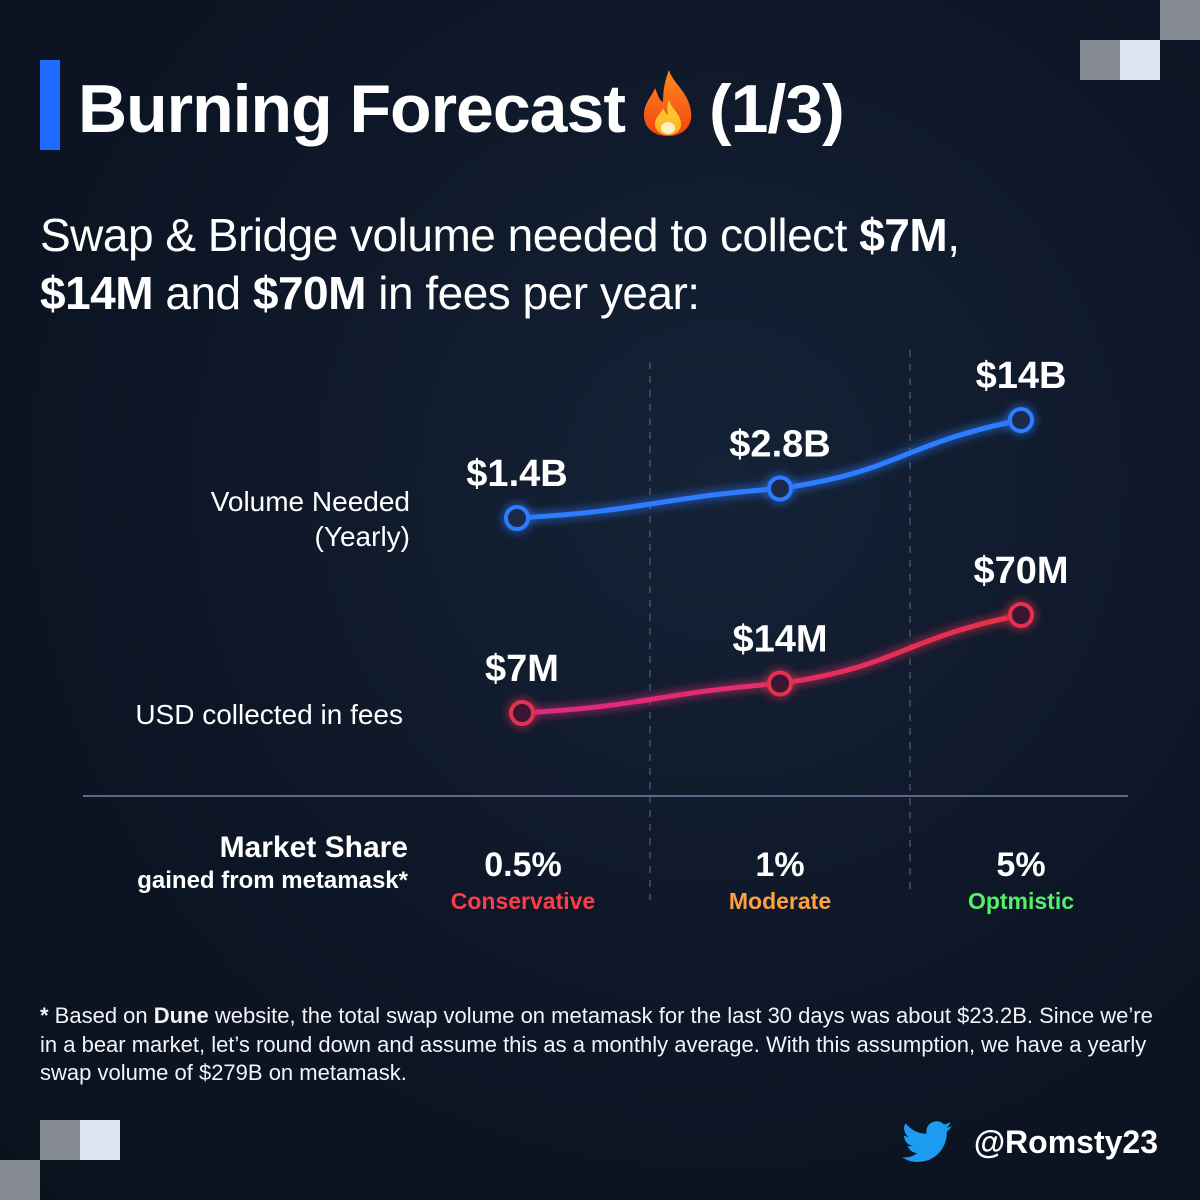 The image size is (1200, 1200). I want to click on data-label: $7M, so click(522, 669).